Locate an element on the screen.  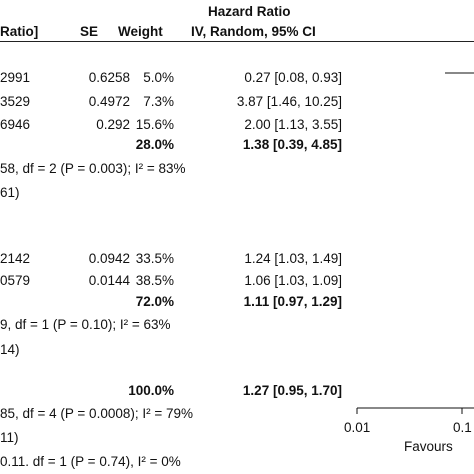
heterogeneity-2: 9, df = 1 (P = 0.10); I² = 63% is located at coordinates (85, 324).